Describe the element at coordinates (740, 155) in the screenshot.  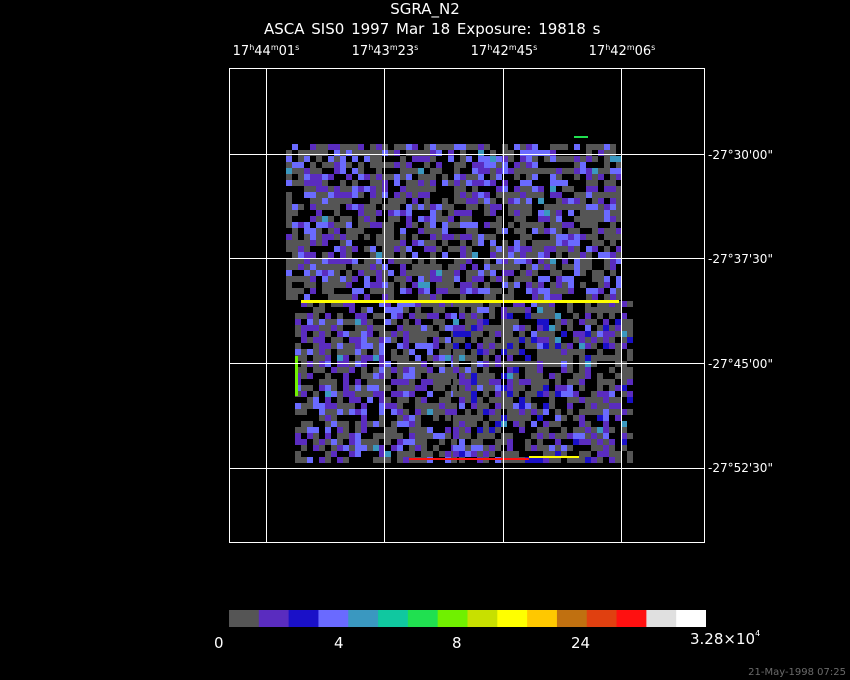
I see `dec-tick-label: -27°30'00"` at that location.